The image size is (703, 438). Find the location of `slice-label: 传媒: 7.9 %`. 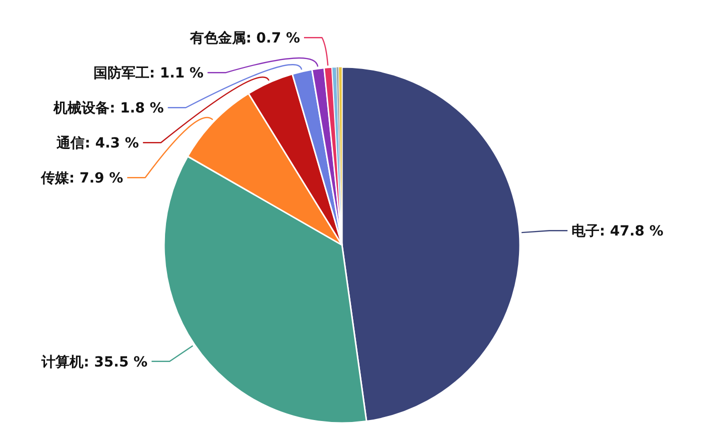

slice-label: 传媒: 7.9 % is located at coordinates (82, 178).